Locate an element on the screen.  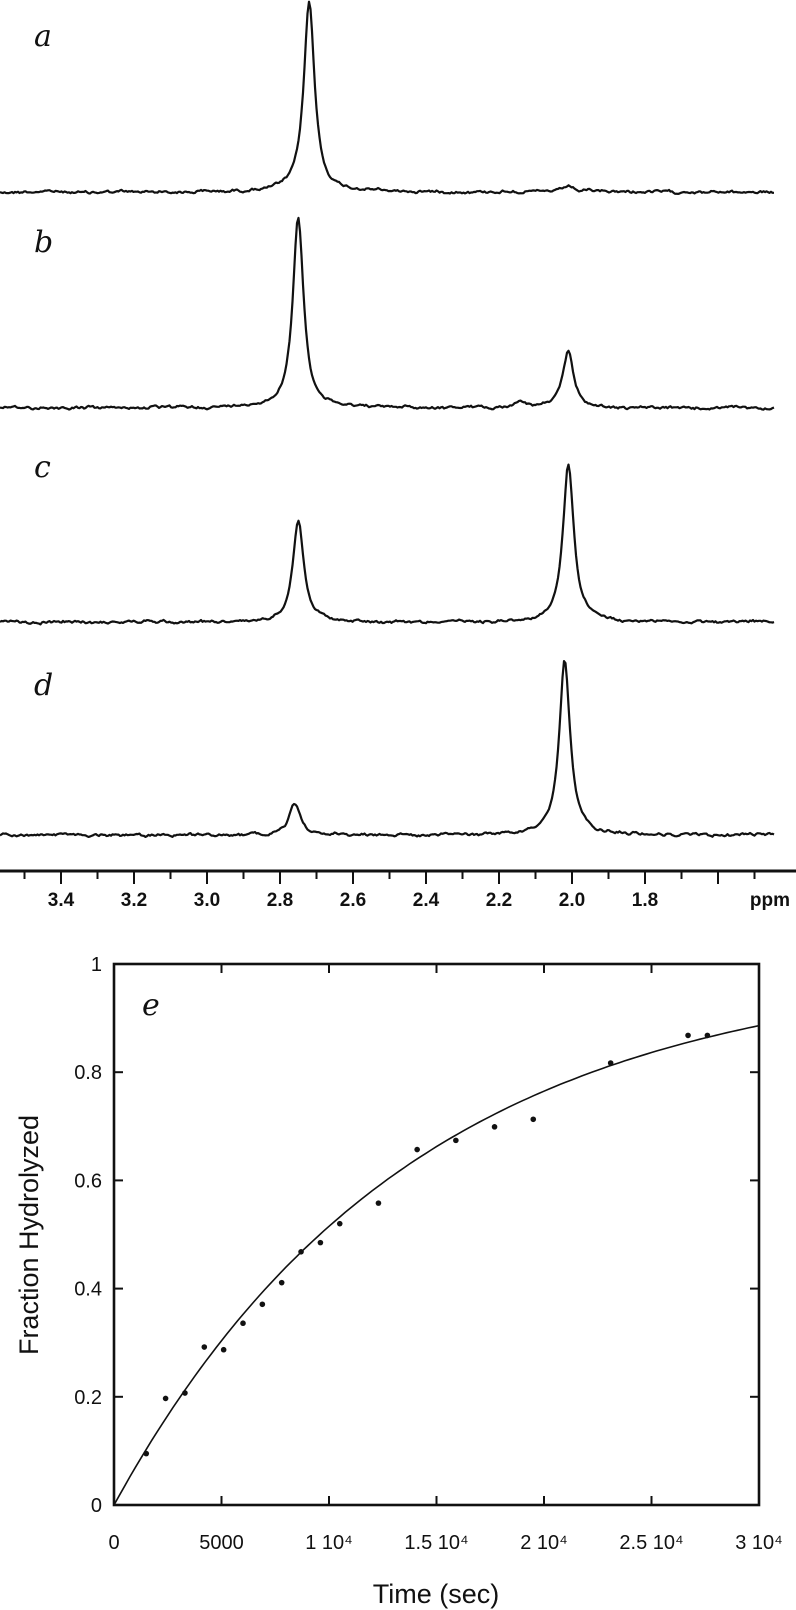
ppm-tick-label: 2.0 is located at coordinates (572, 900).